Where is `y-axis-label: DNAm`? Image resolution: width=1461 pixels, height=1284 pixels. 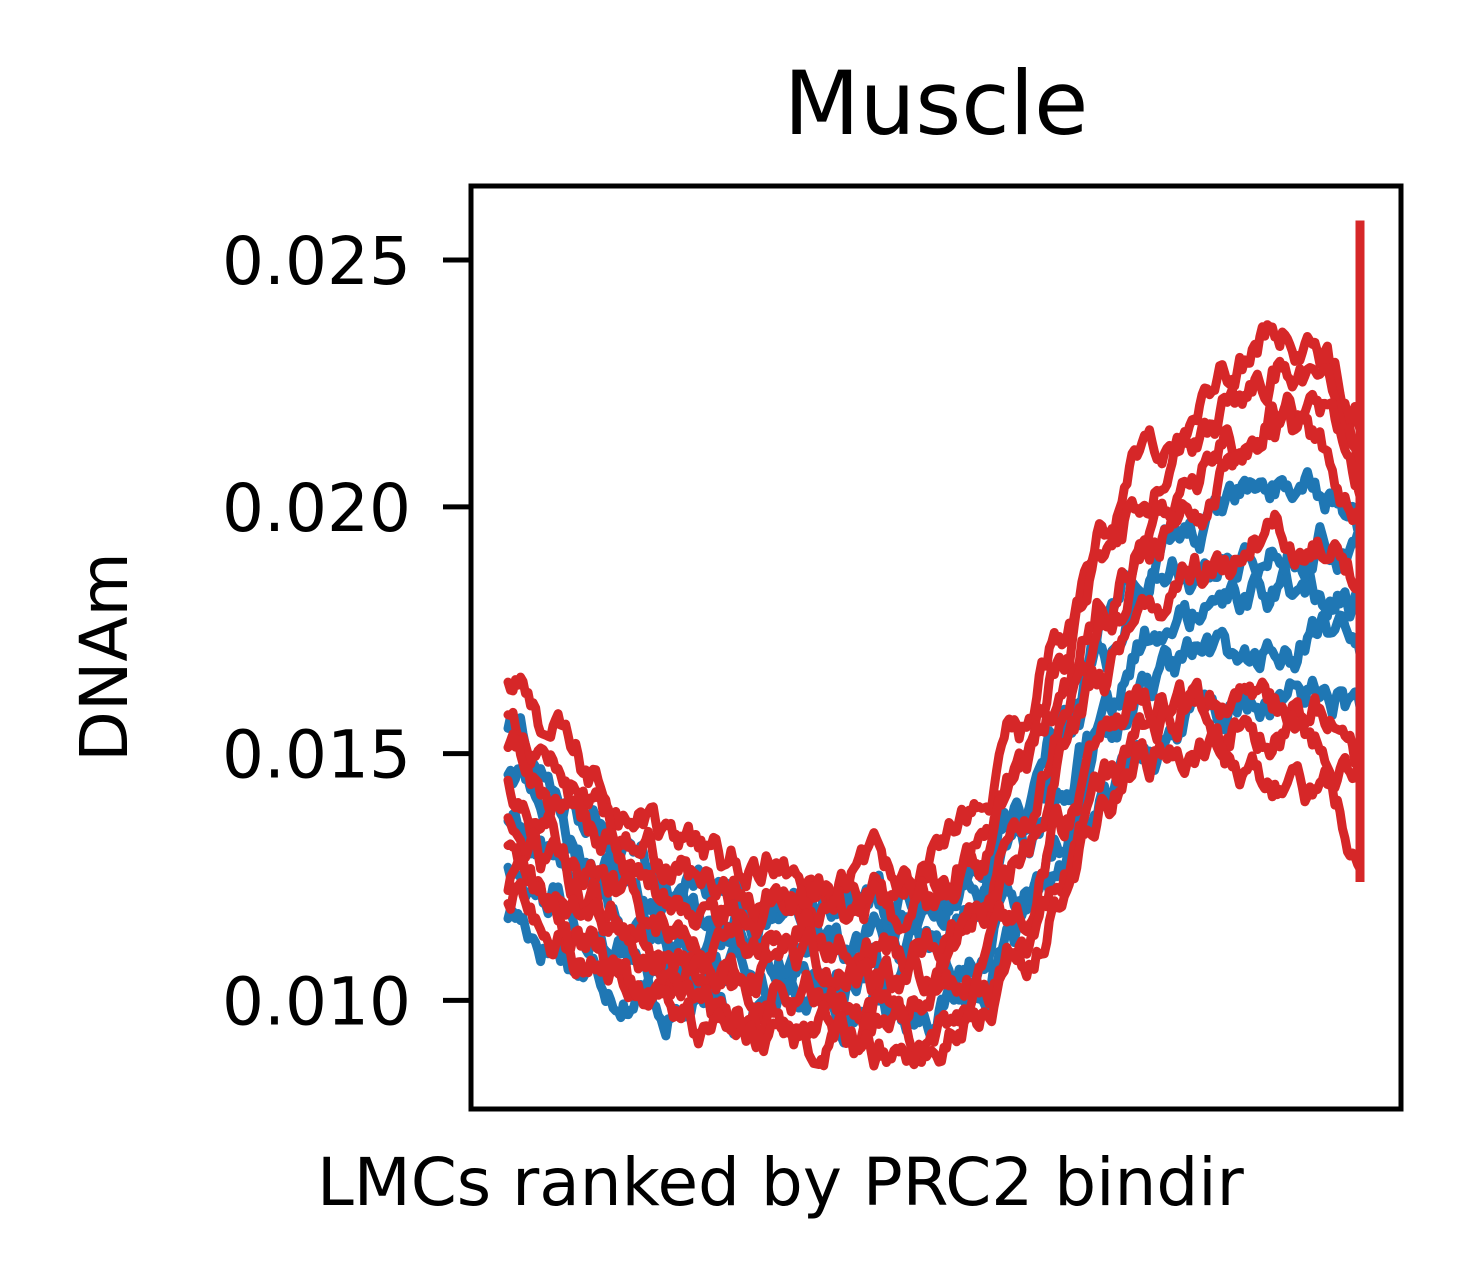
y-axis-label: DNAm is located at coordinates (104, 657).